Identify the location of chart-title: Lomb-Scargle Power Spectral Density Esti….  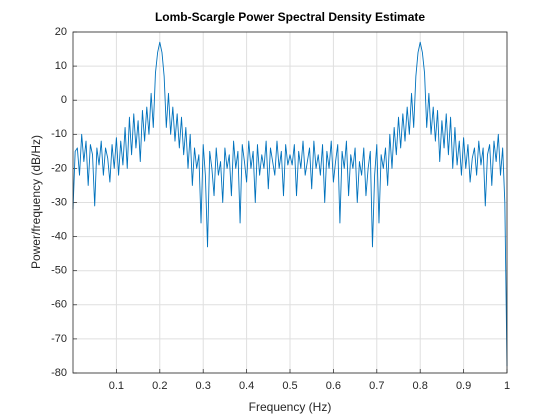
(290, 17).